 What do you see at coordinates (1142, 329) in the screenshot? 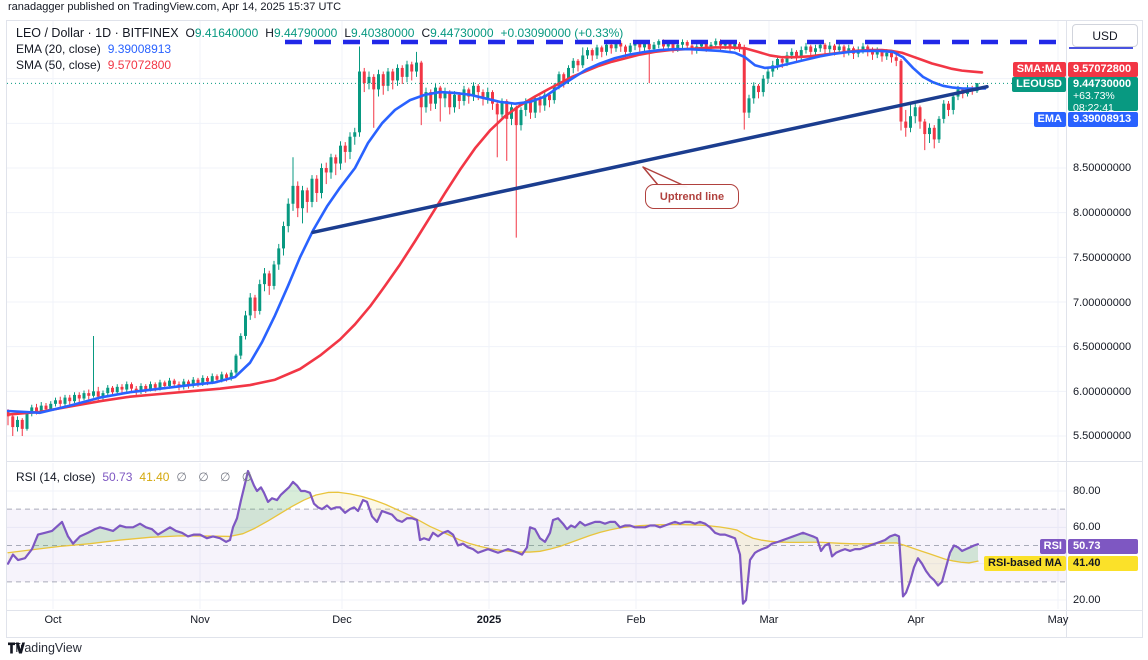
I see `frame-right-border` at bounding box center [1142, 329].